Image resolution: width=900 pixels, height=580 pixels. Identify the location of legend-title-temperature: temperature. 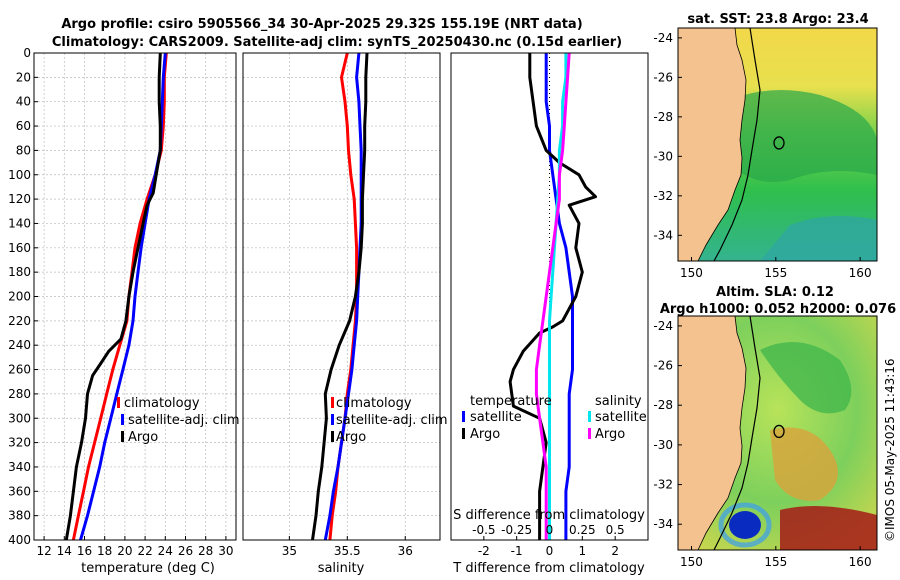
(511, 401).